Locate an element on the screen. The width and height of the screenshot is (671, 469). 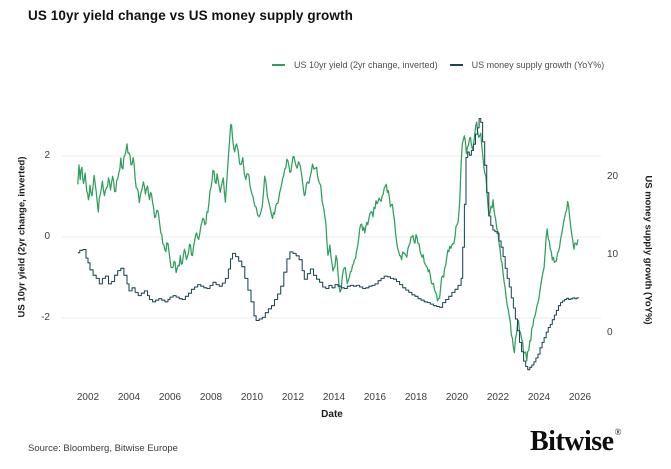
bitwise-logo: Bitwise® is located at coordinates (575, 442).